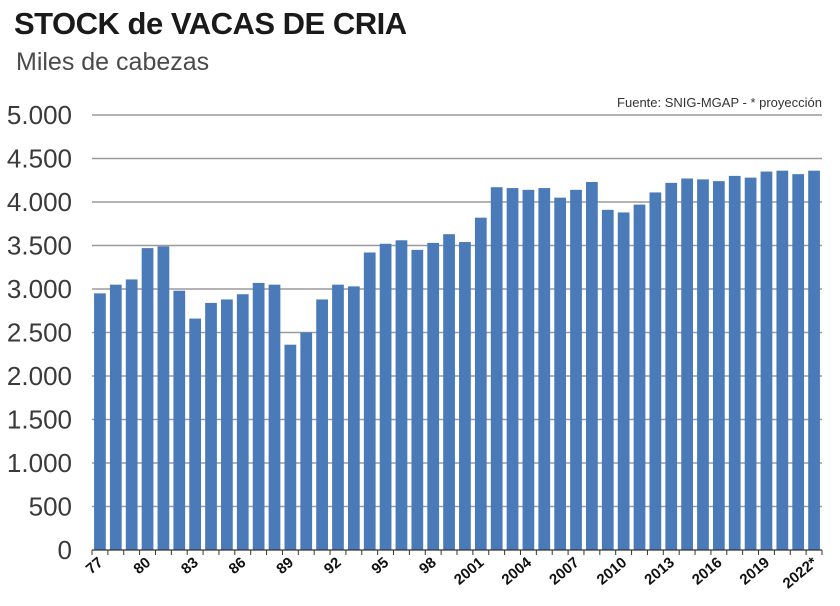 The height and width of the screenshot is (606, 840). What do you see at coordinates (798, 362) in the screenshot?
I see `bar-2021` at bounding box center [798, 362].